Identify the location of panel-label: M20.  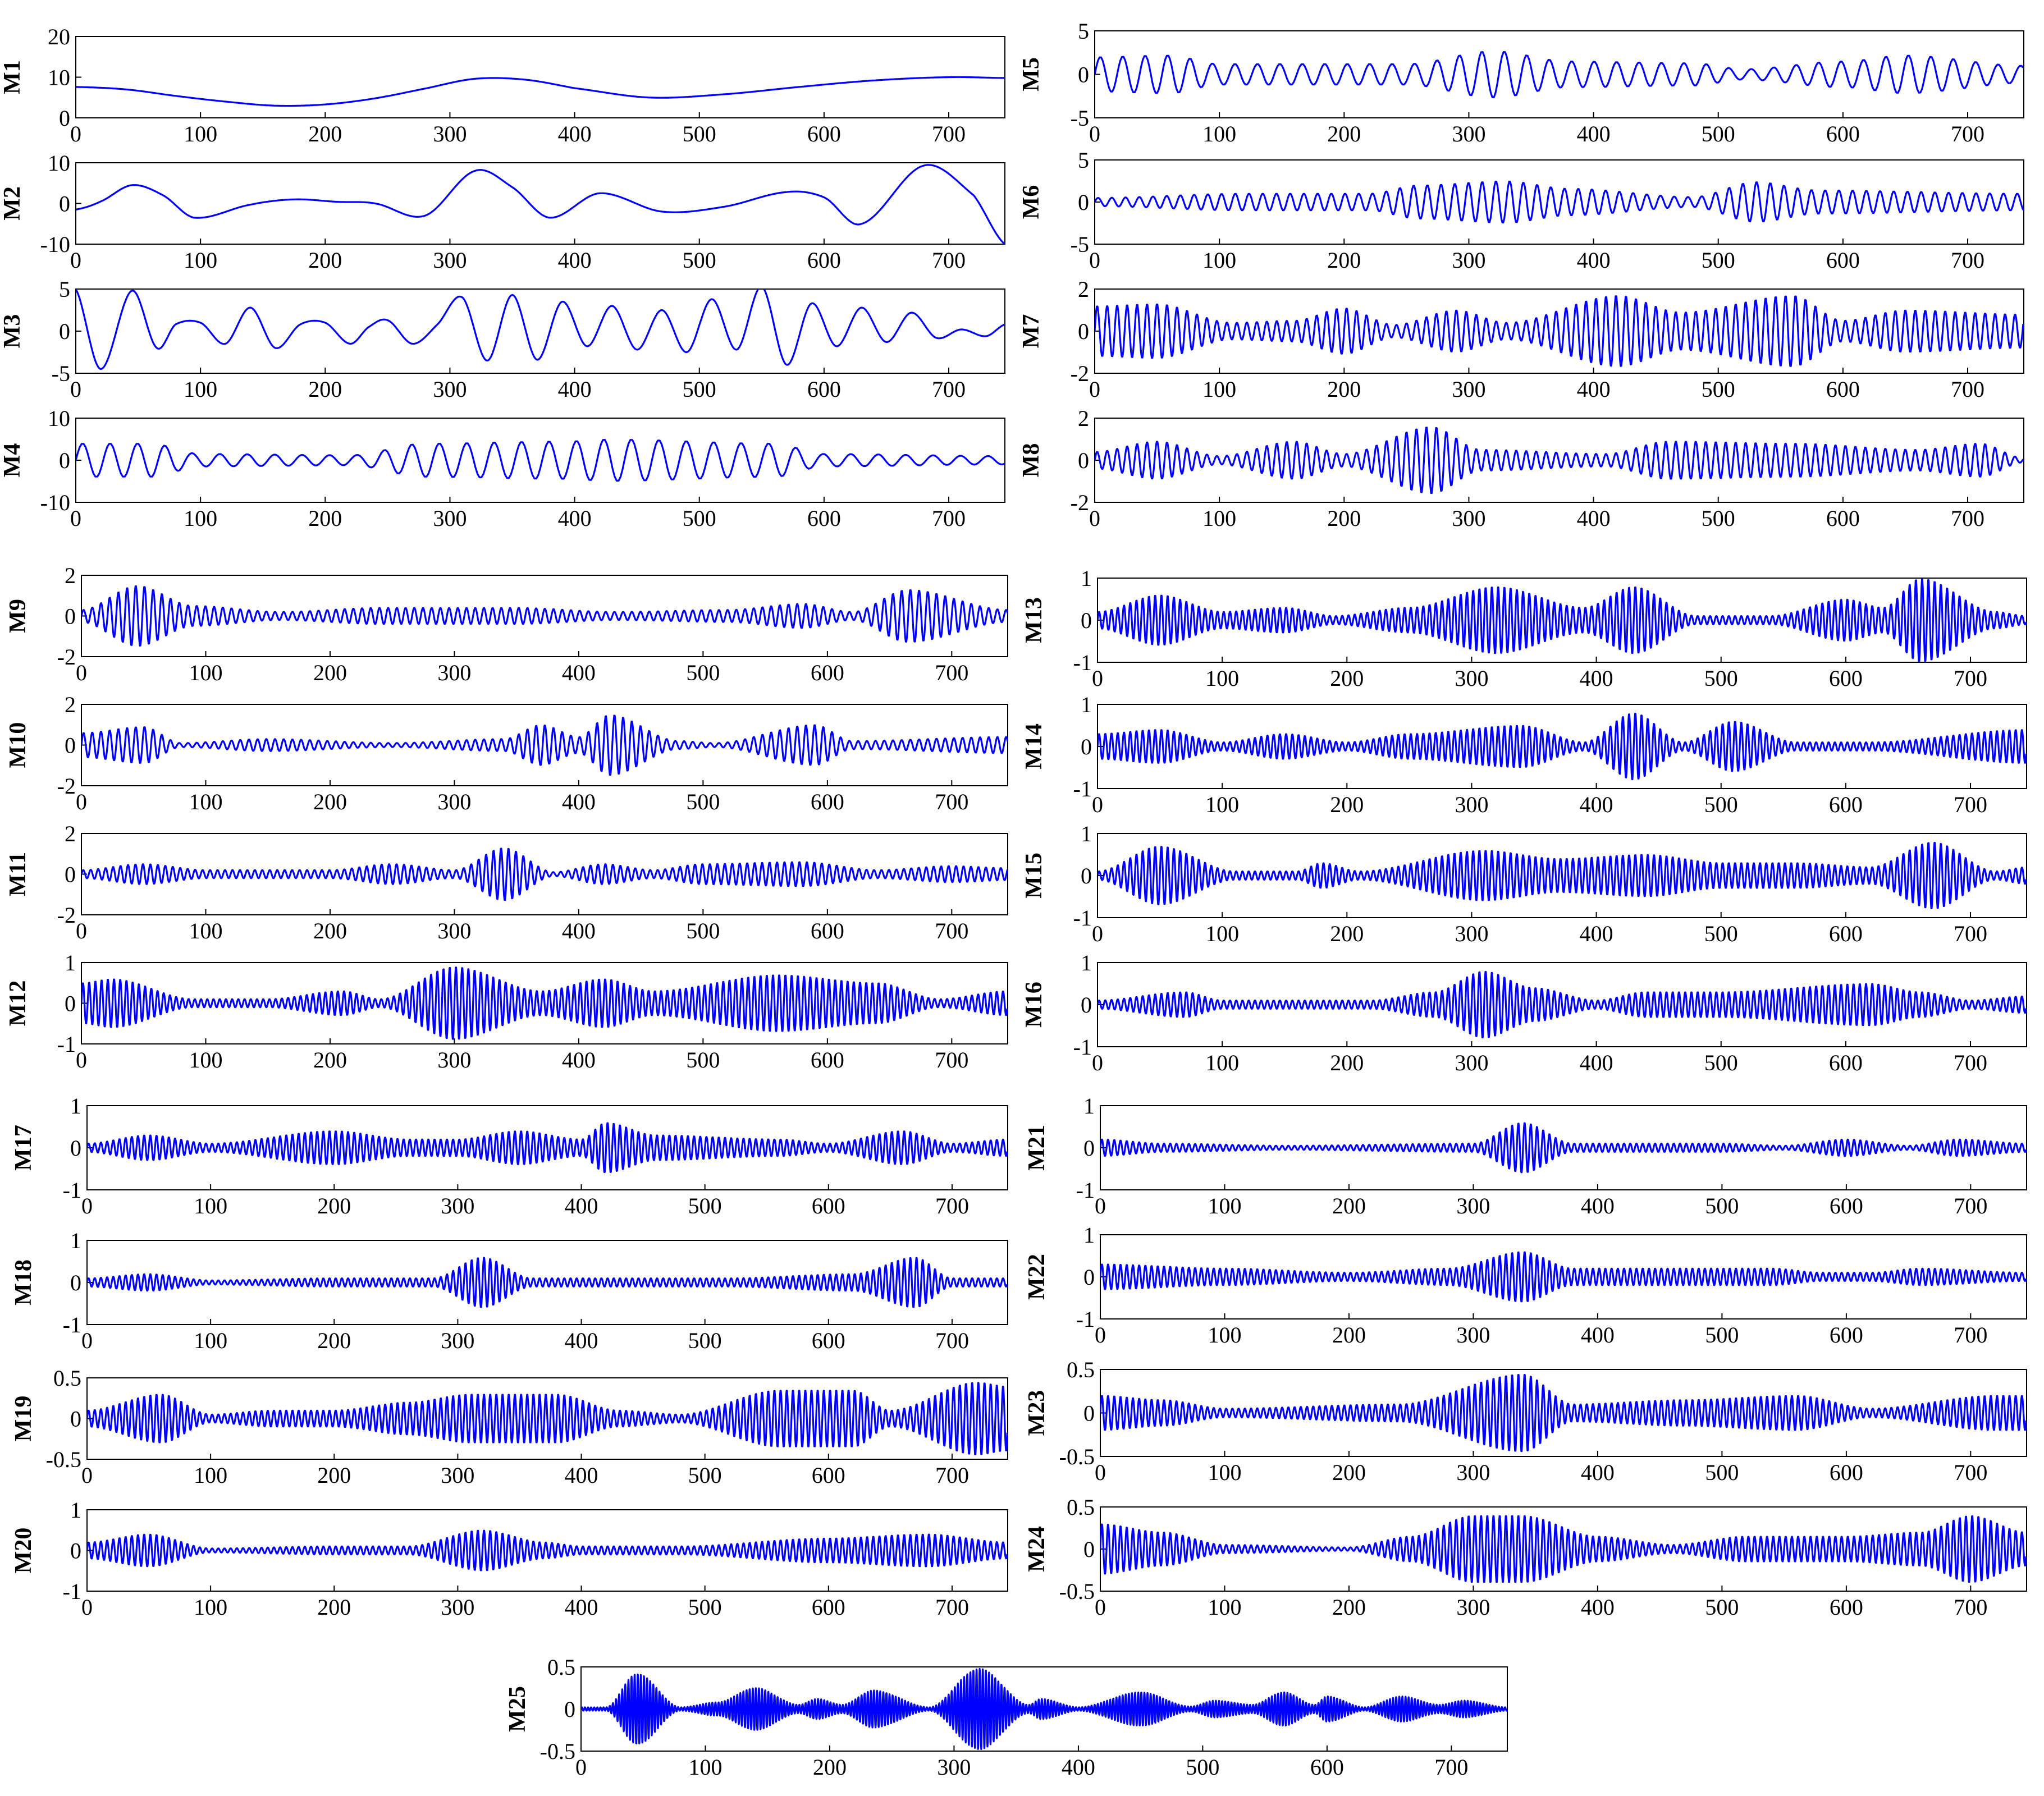
(23, 1551).